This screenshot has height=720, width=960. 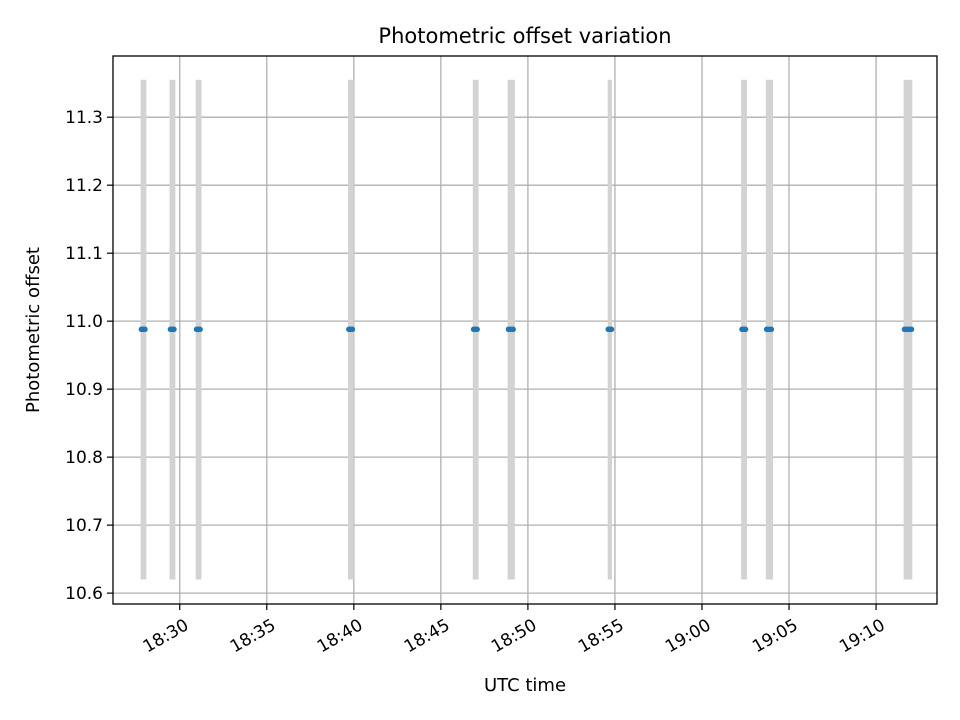 What do you see at coordinates (775, 636) in the screenshot?
I see `x-tick-label: 19:05` at bounding box center [775, 636].